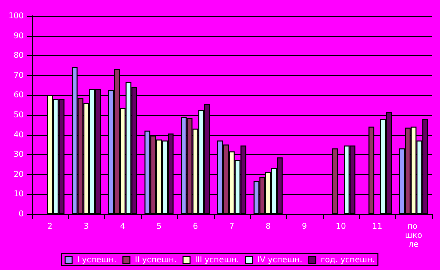 Image resolution: width=440 pixels, height=270 pixels. What do you see at coordinates (280, 260) in the screenshot?
I see `legend-label: IV успешн.` at bounding box center [280, 260].